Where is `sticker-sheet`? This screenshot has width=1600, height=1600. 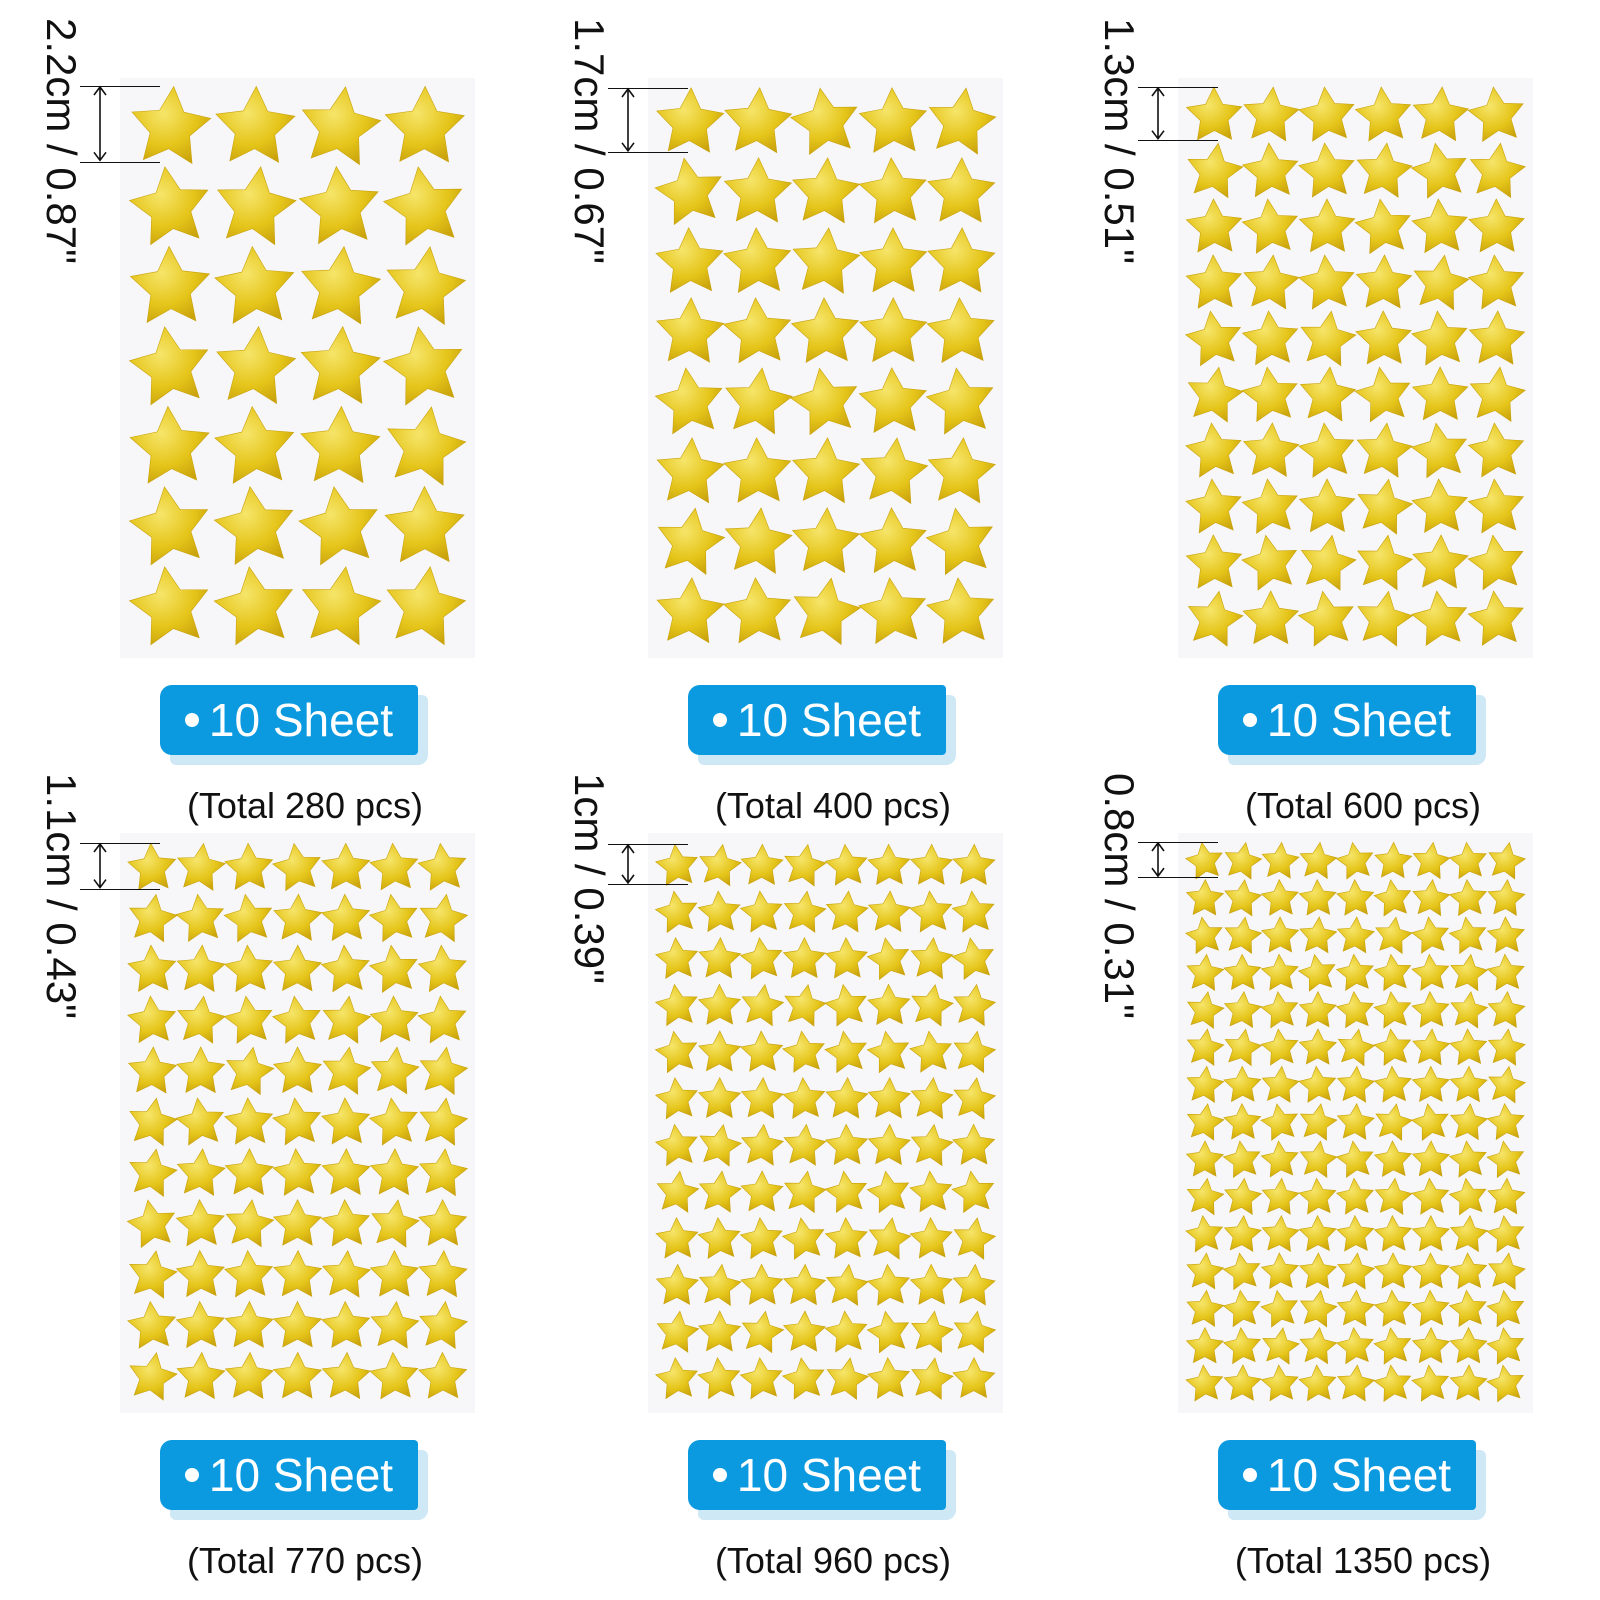
sticker-sheet is located at coordinates (825, 1123).